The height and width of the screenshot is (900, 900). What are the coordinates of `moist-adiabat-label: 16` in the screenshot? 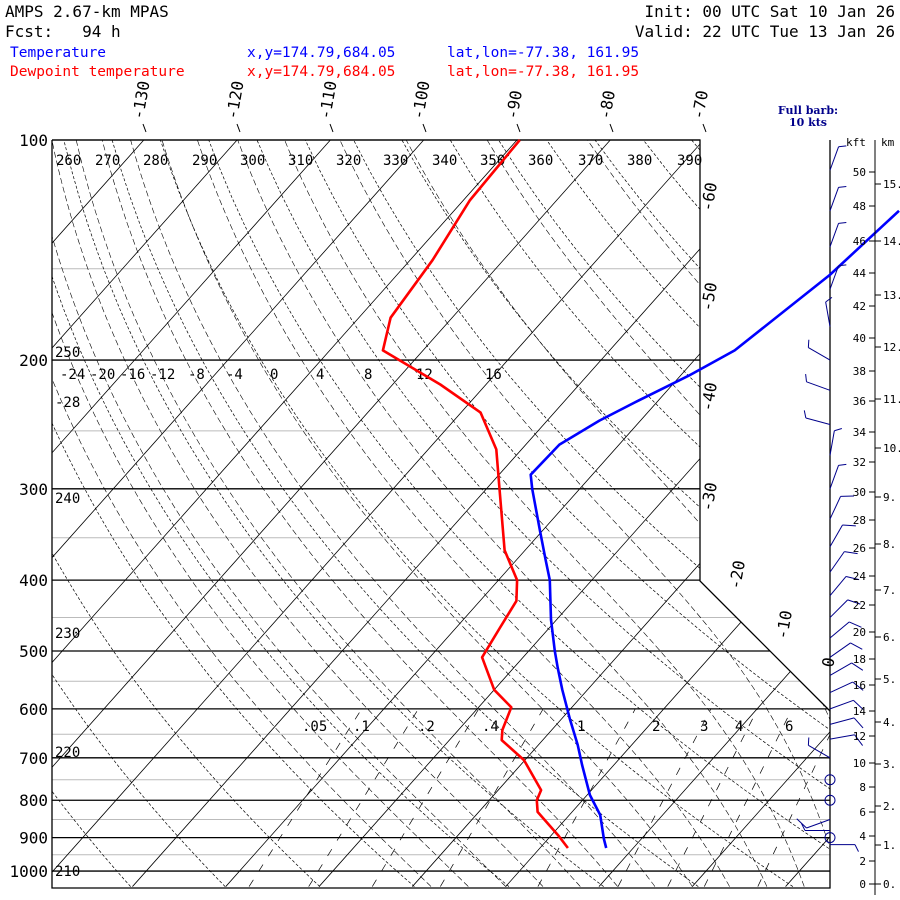 It's located at (493, 375).